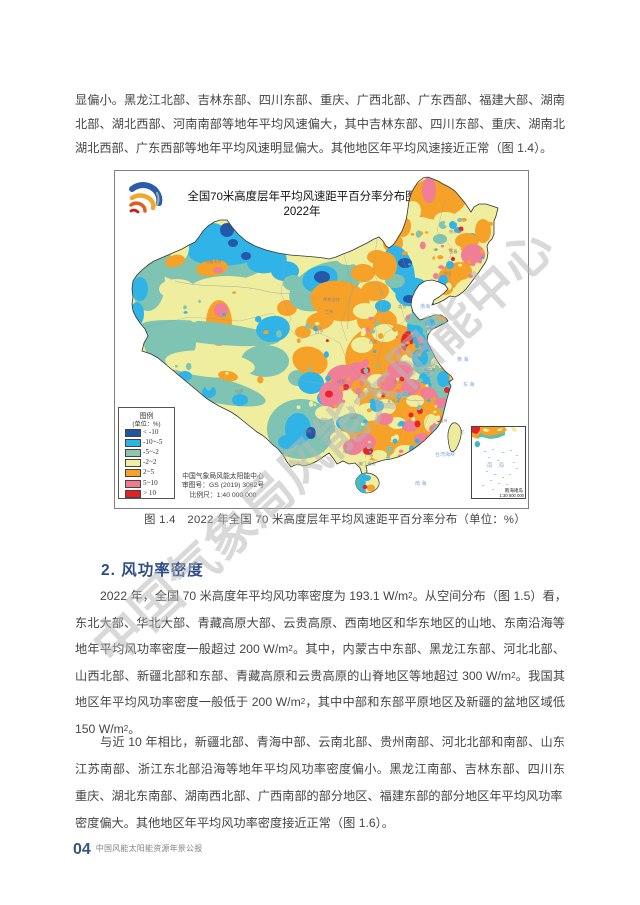  Describe the element at coordinates (373, 341) in the screenshot. I see `svg-text: 西安` at that location.